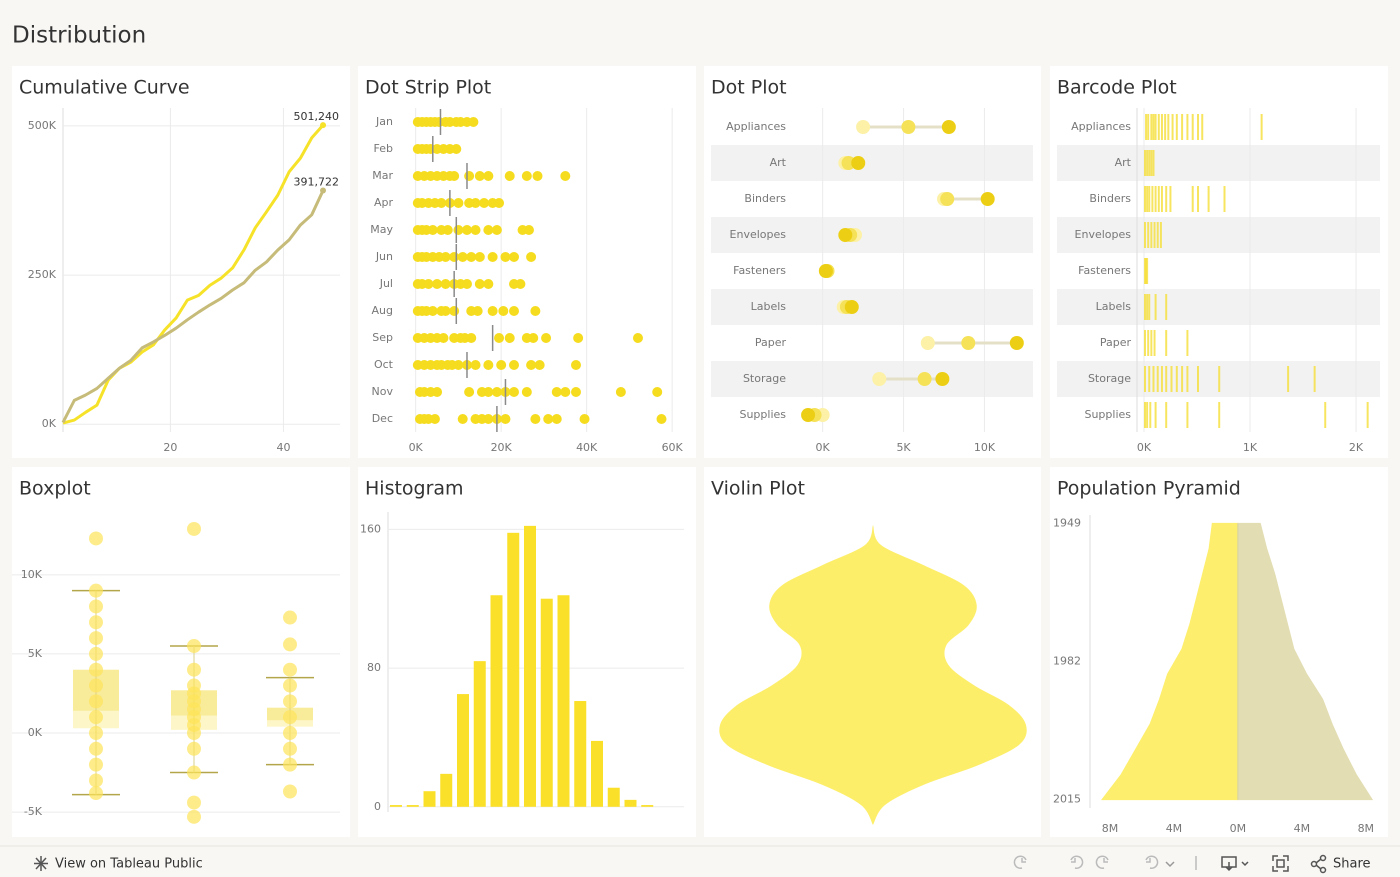  What do you see at coordinates (1169, 661) in the screenshot?
I see `population-area` at bounding box center [1169, 661].